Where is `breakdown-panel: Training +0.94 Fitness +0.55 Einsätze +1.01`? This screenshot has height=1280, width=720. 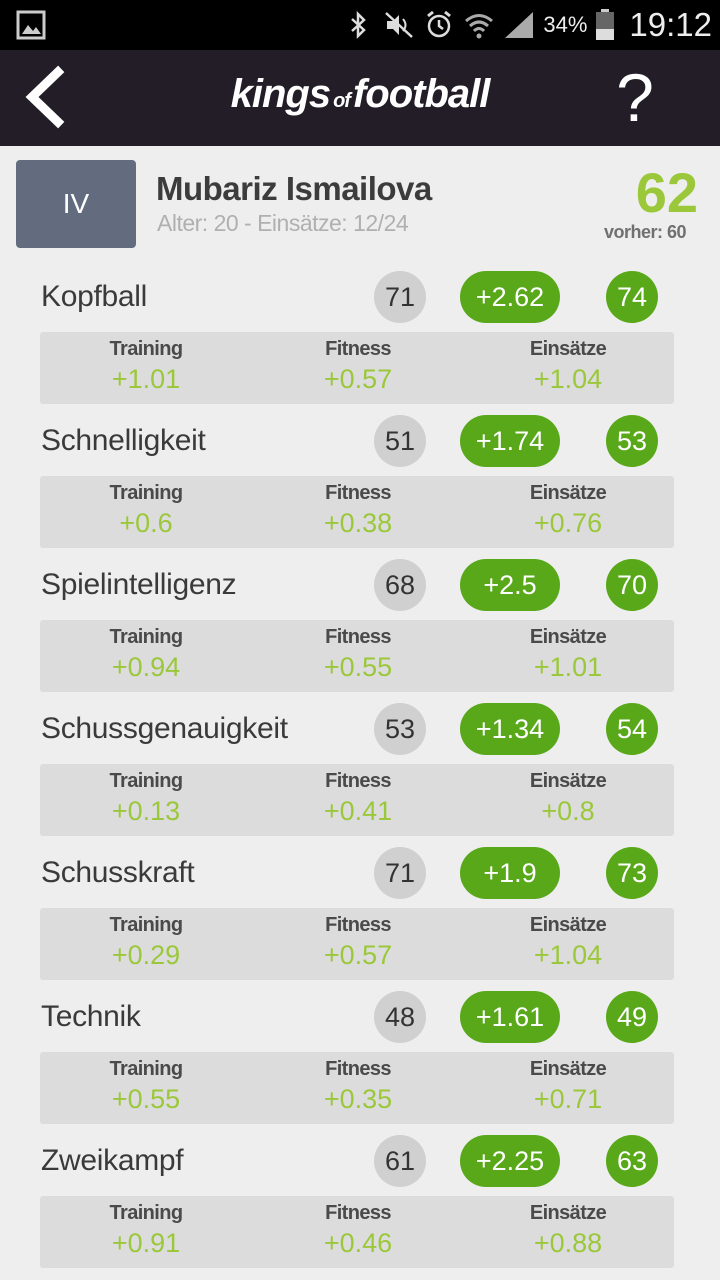 breakdown-panel: Training +0.94 Fitness +0.55 Einsätze +1.01 is located at coordinates (357, 656).